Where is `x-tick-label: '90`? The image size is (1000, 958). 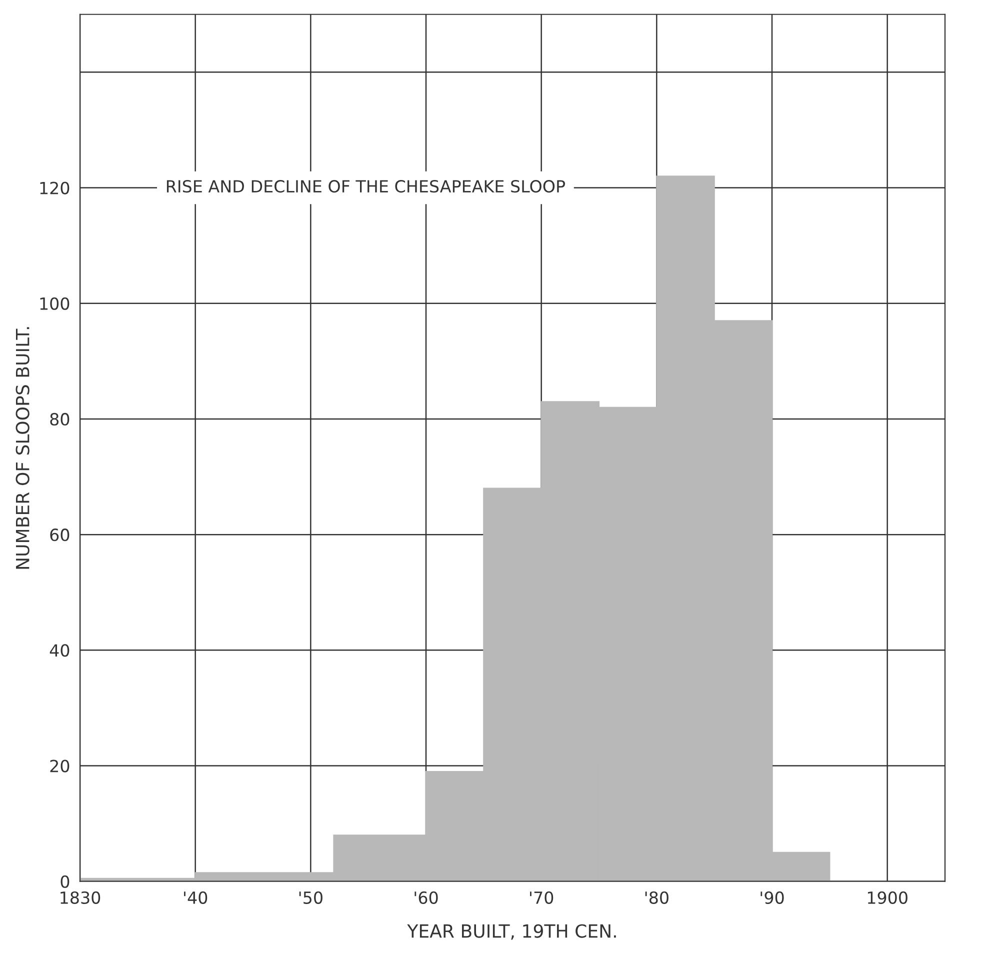
x-tick-label: '90 is located at coordinates (772, 897).